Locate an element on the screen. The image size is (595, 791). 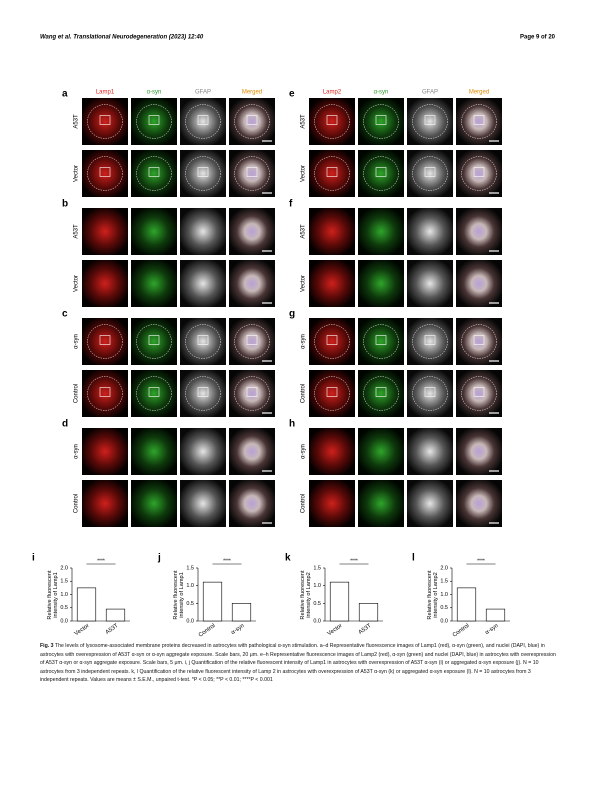
panel-letter: f is located at coordinates (291, 204).